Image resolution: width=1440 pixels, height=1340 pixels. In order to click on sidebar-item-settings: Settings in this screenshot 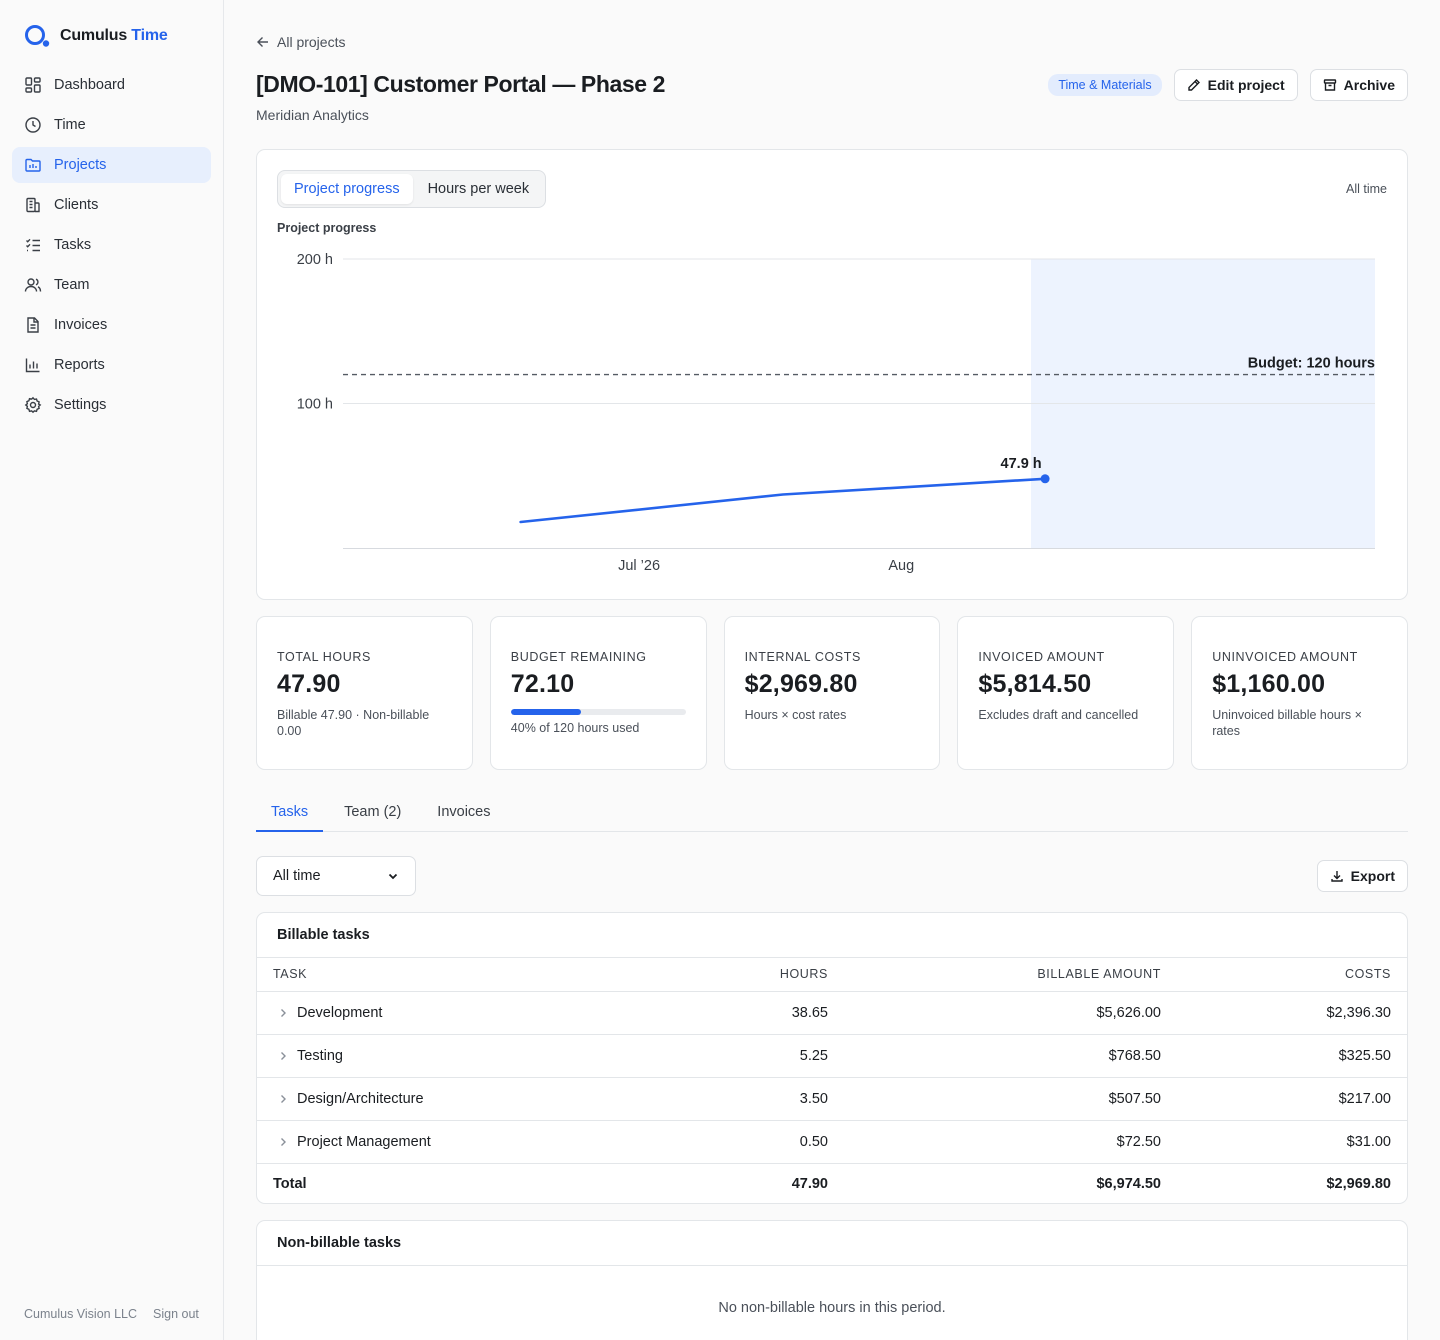, I will do `click(111, 405)`.